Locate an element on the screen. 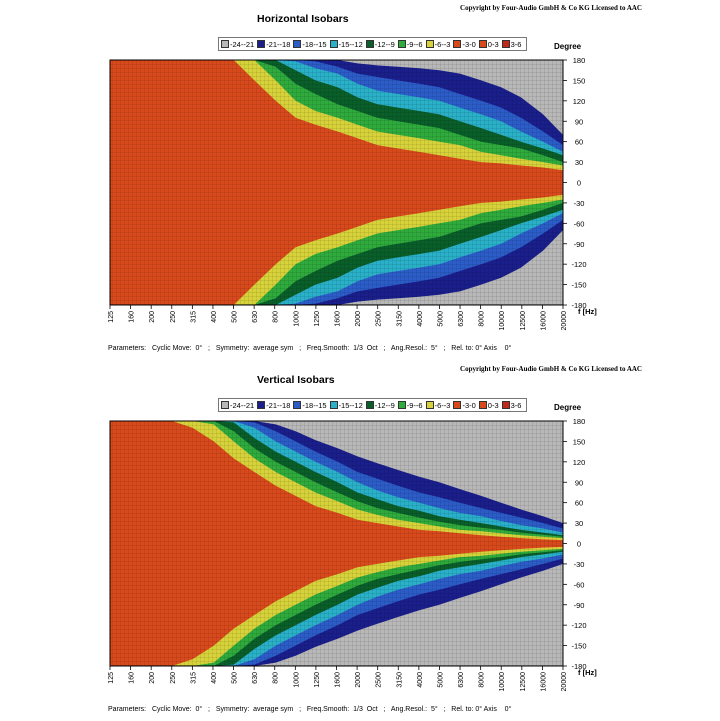 The width and height of the screenshot is (720, 721). legend-item: 0-3 is located at coordinates (488, 405).